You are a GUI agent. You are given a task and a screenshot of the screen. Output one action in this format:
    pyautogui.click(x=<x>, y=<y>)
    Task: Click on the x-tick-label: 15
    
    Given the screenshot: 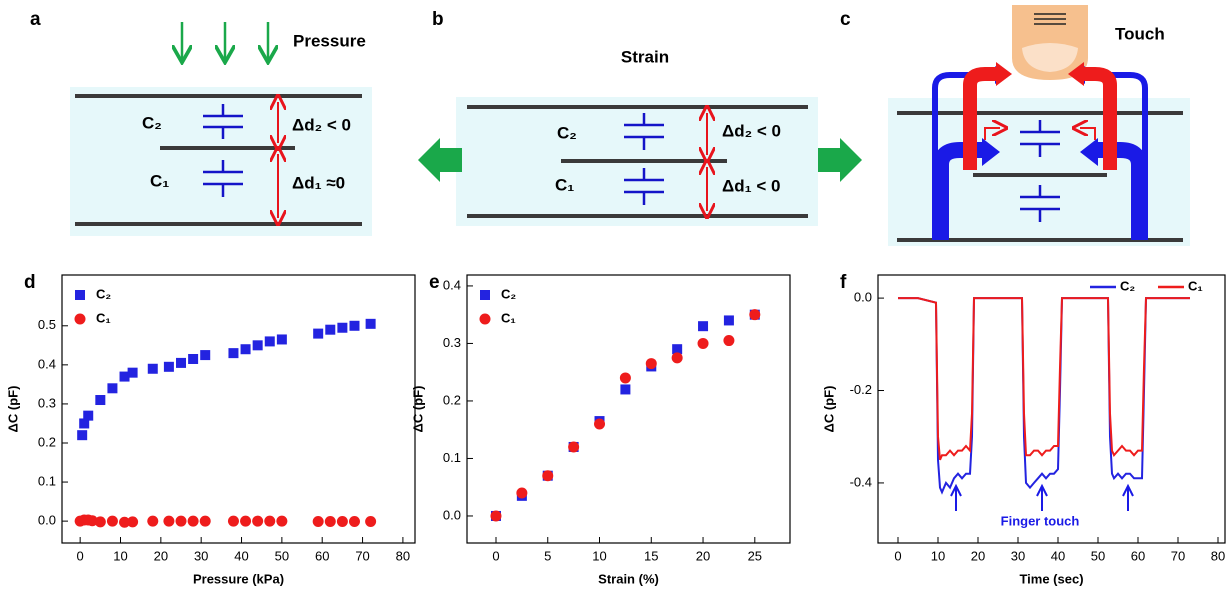 What is the action you would take?
    pyautogui.click(x=651, y=555)
    